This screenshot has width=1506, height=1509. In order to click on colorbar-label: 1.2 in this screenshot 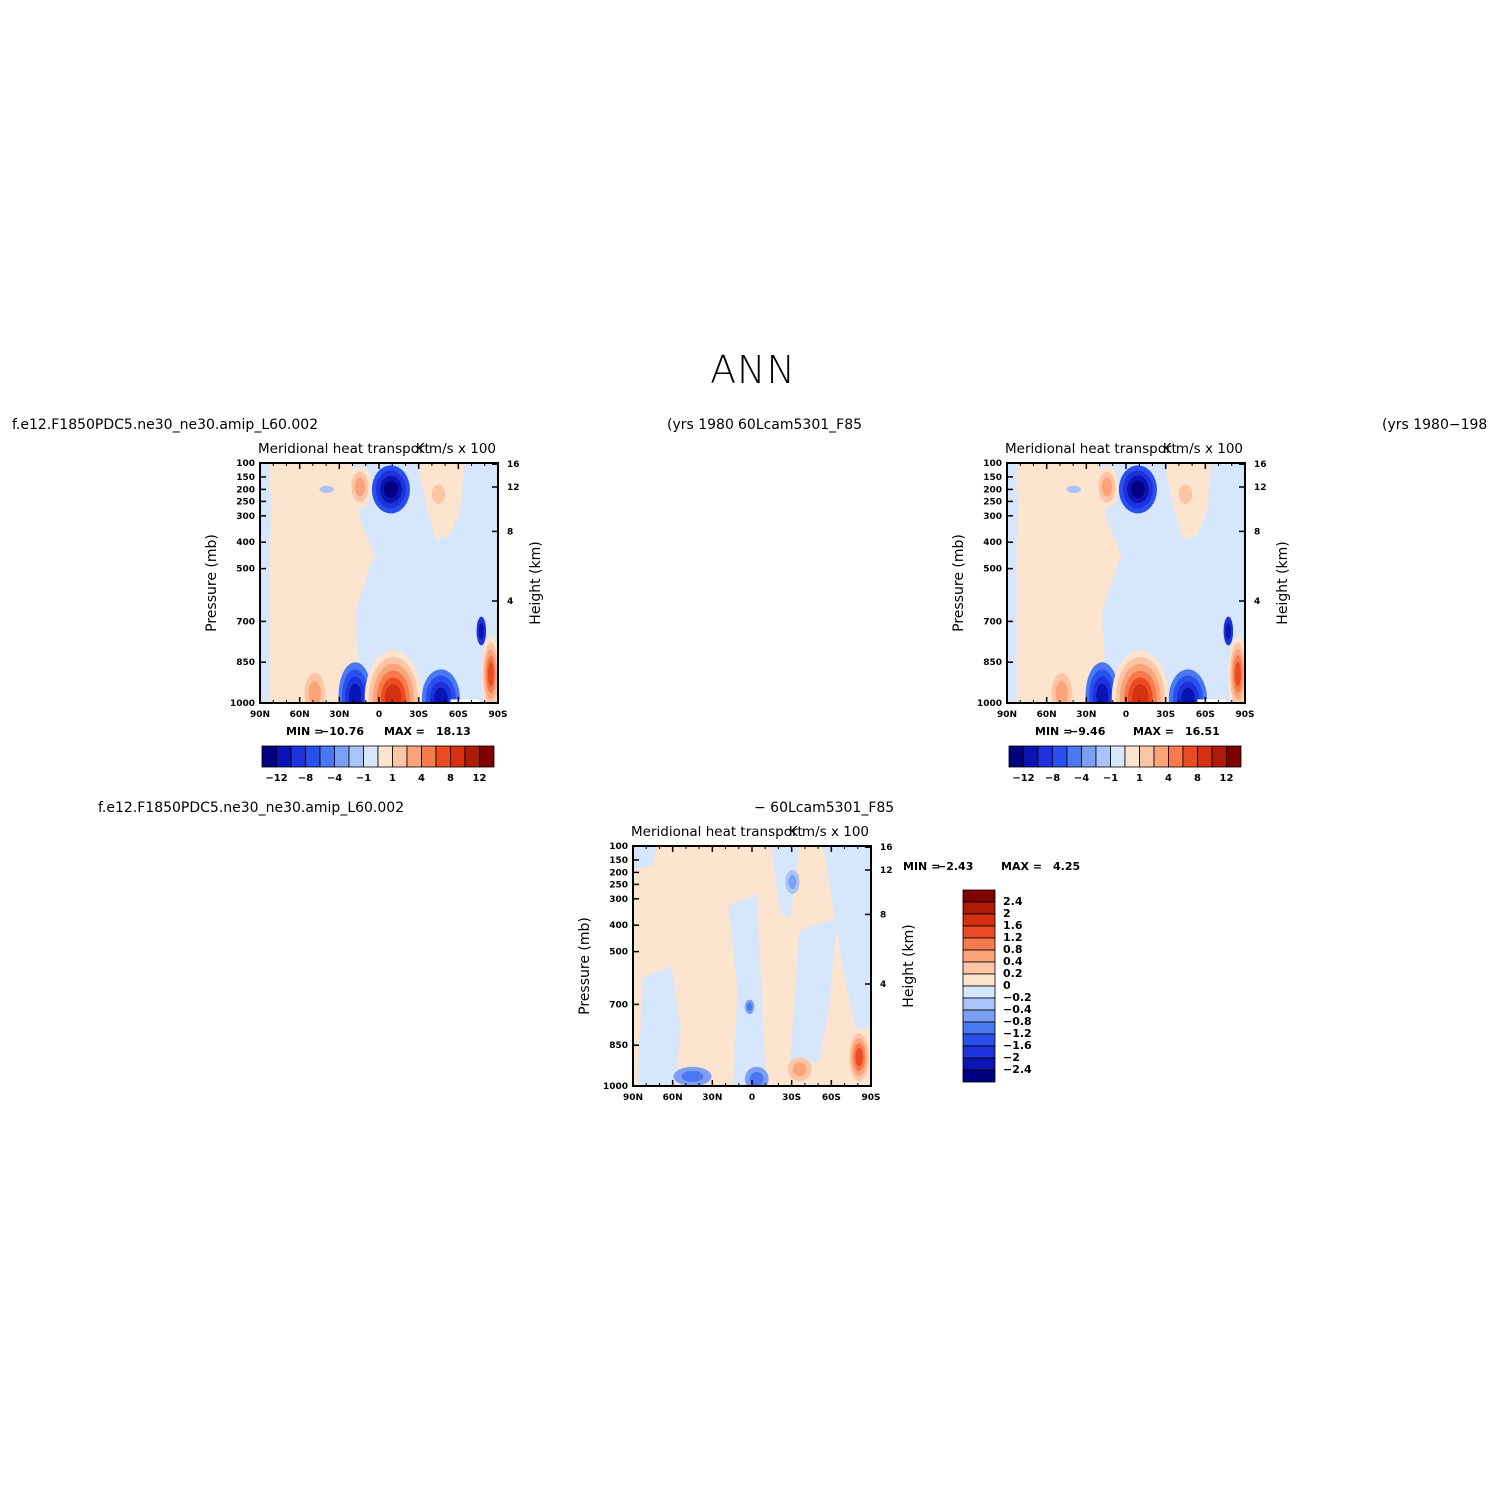, I will do `click(1013, 937)`.